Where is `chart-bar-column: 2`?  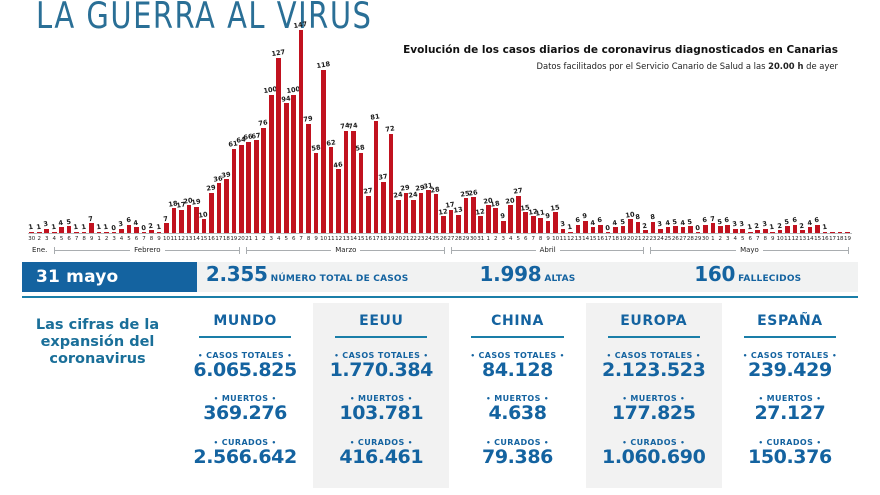
chart-bar-column: 2 is located at coordinates (757, 131).